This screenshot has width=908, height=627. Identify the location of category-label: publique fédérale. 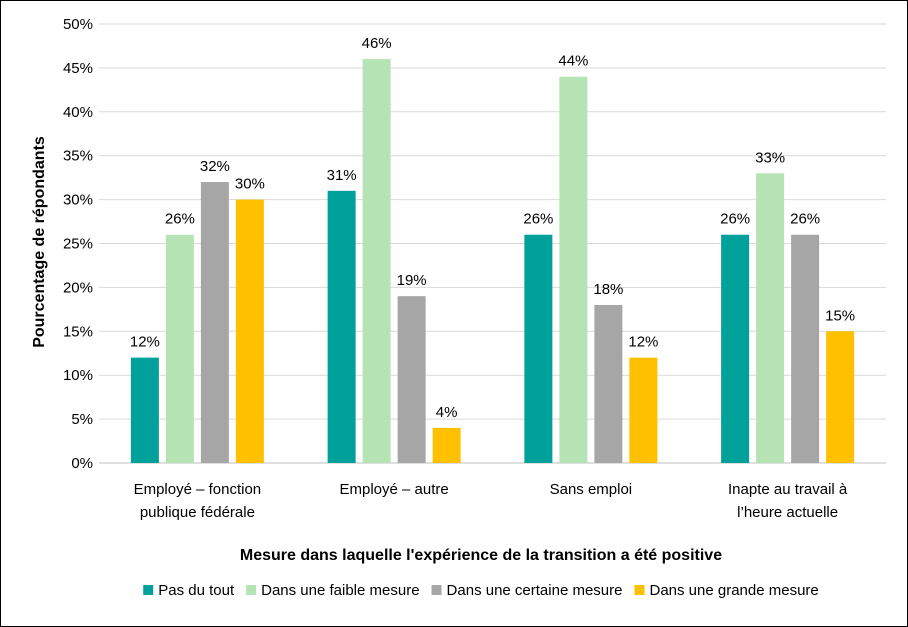
(197, 512).